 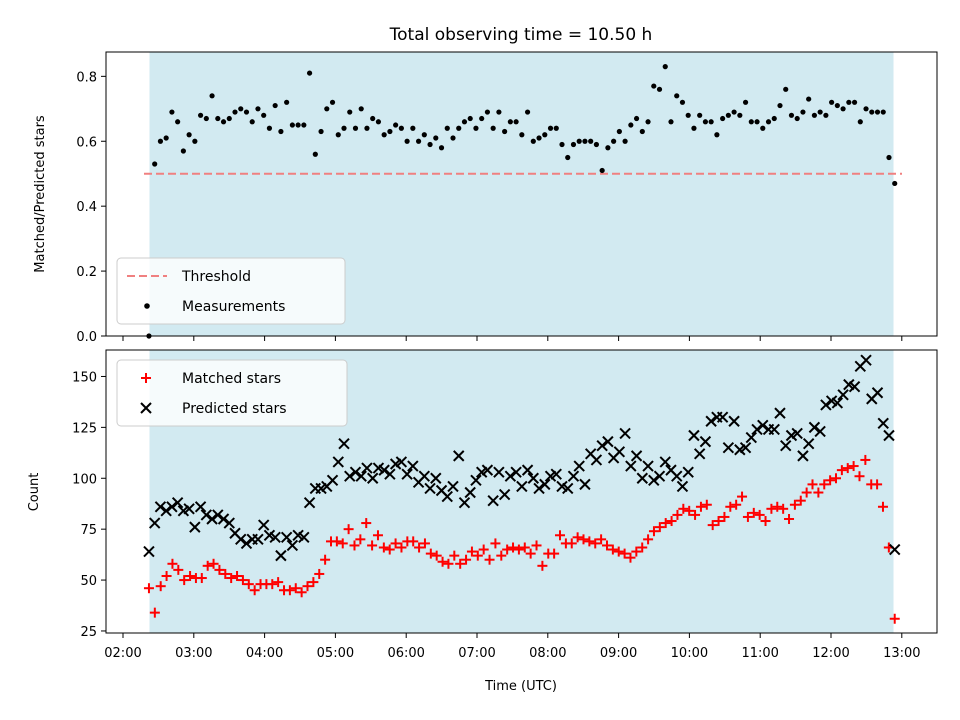 What do you see at coordinates (193, 653) in the screenshot?
I see `x-tick-label: 03:00` at bounding box center [193, 653].